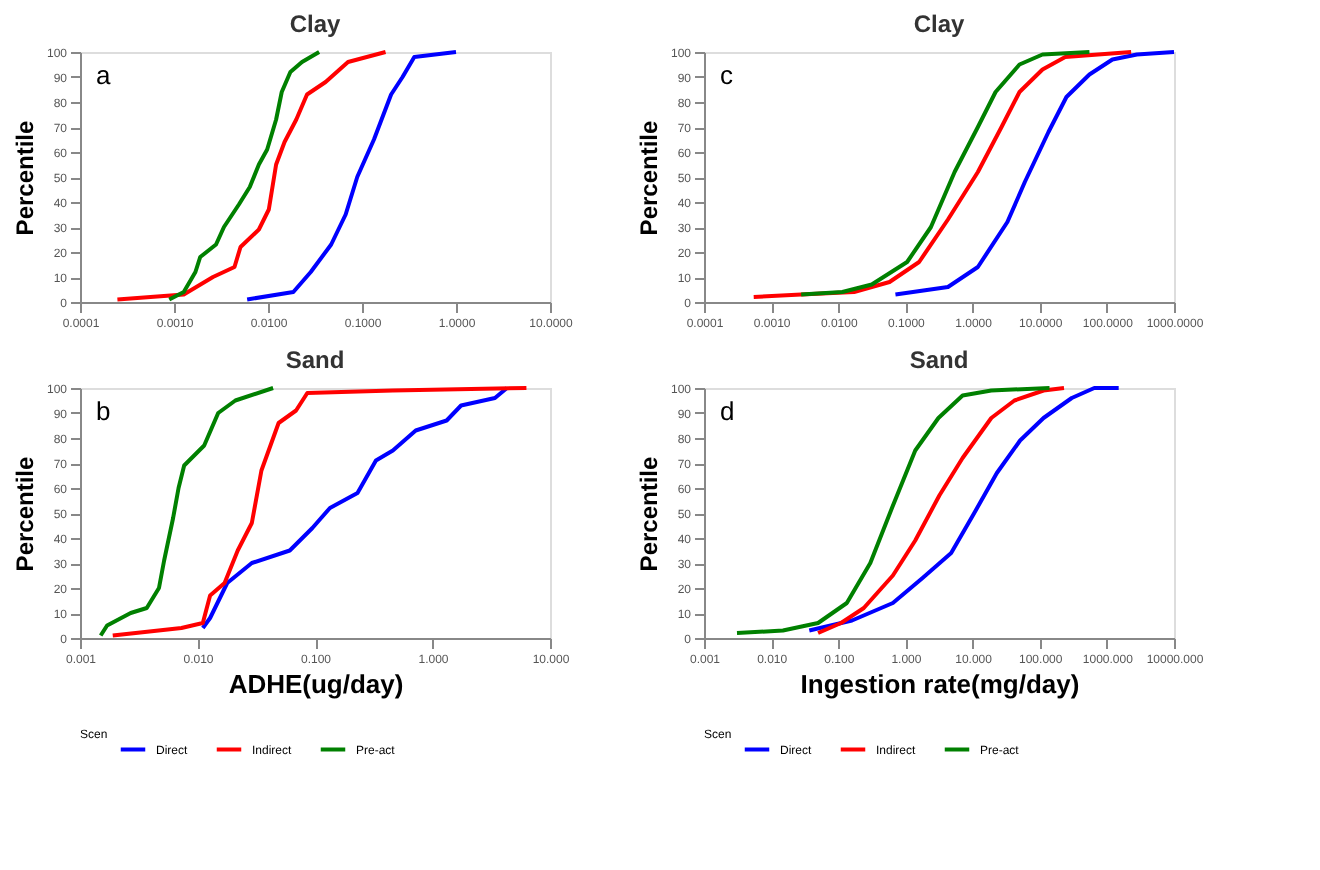 This screenshot has width=1320, height=870. Describe the element at coordinates (316, 684) in the screenshot. I see `x-axis-title: ADHE(ug/day)` at that location.